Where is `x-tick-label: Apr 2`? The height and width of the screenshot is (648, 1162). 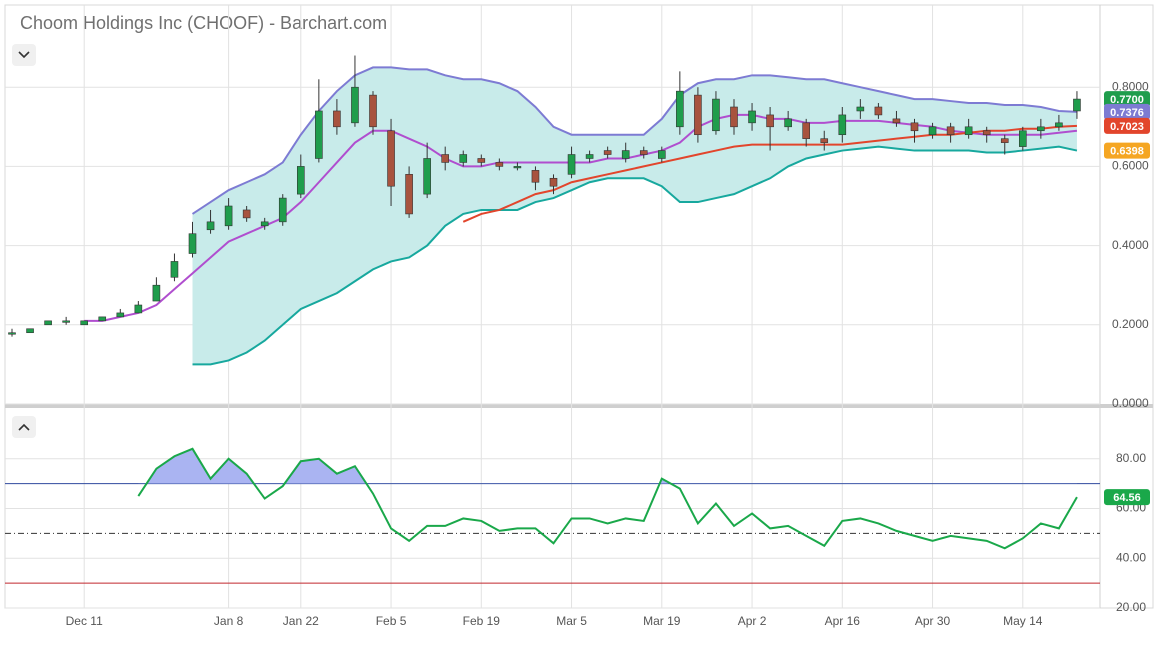
x-tick-label: Apr 2 is located at coordinates (752, 621).